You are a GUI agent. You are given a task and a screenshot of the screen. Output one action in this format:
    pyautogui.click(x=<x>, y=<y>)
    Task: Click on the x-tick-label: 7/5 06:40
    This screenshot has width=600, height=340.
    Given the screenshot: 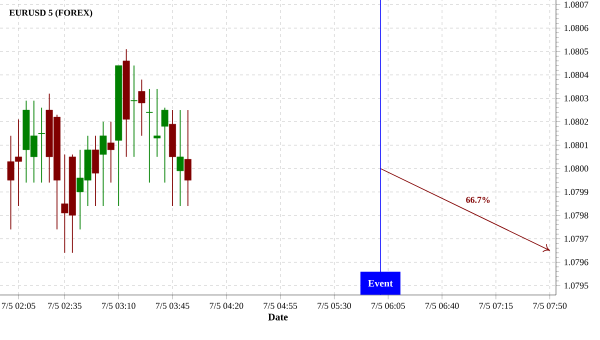 What is the action you would take?
    pyautogui.click(x=442, y=305)
    